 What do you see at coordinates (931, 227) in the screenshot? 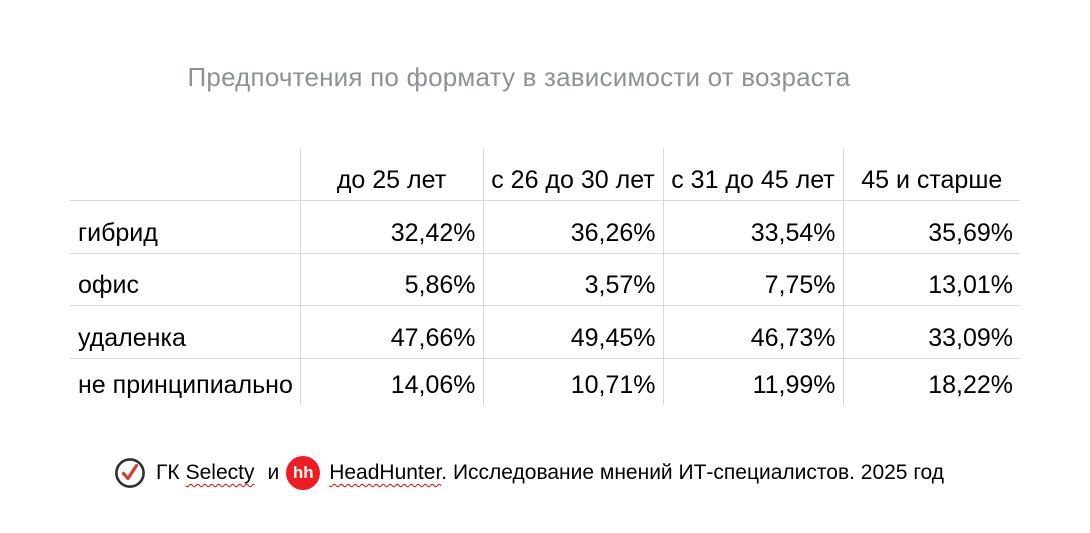
I see `cell-value: 35,69%` at bounding box center [931, 227].